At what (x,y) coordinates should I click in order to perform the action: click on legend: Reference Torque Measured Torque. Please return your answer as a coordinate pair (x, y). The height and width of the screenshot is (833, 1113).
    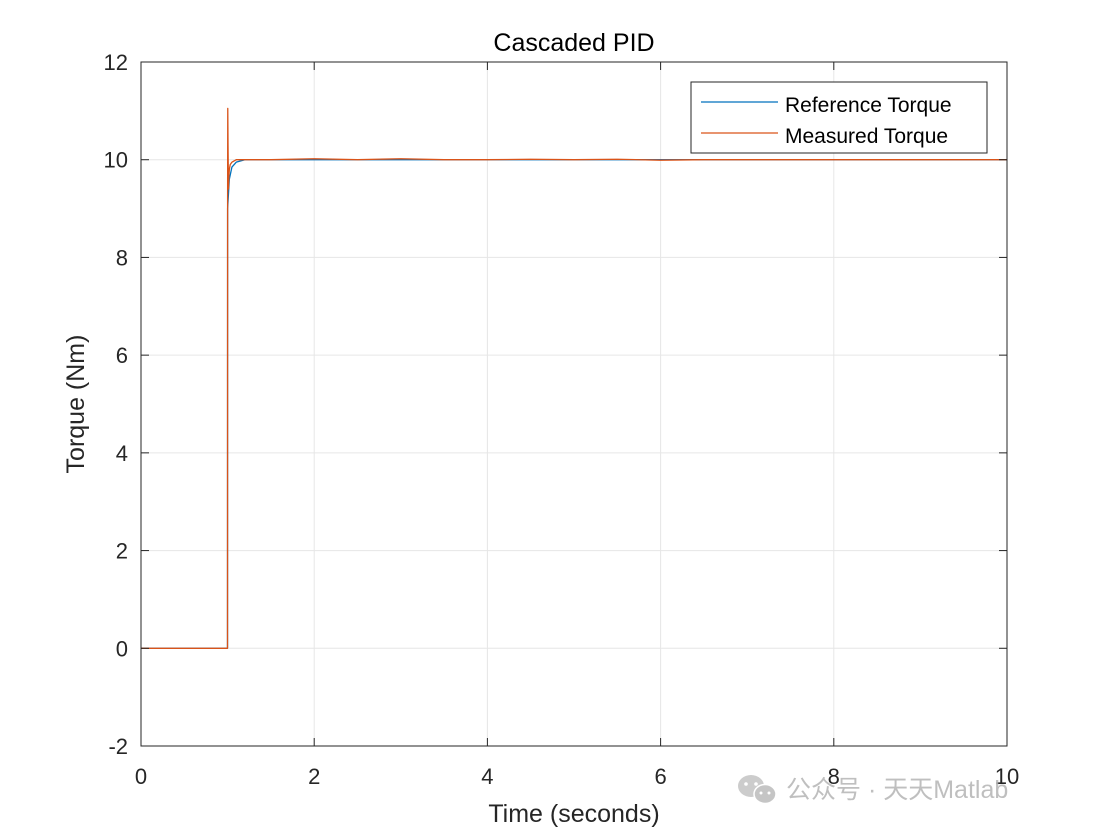
    Looking at the image, I should click on (839, 117).